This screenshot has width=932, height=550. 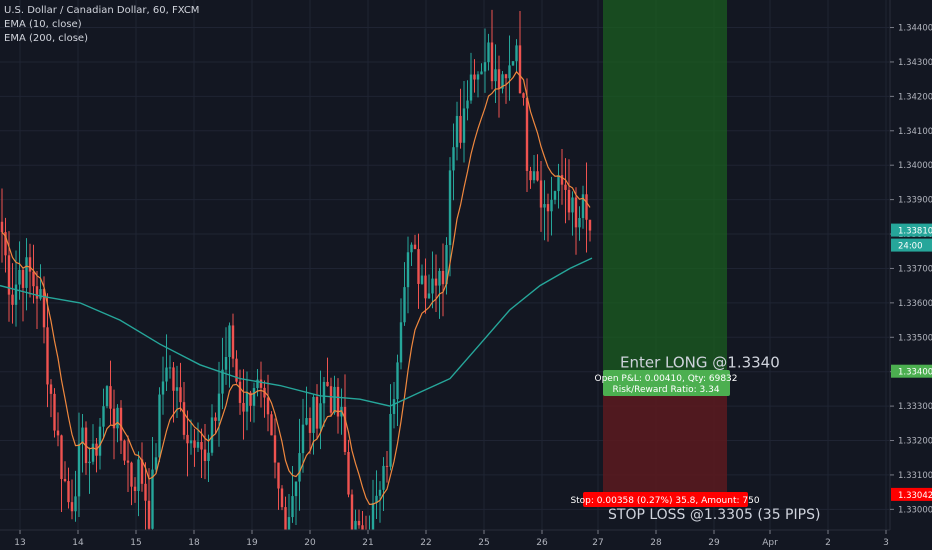 What do you see at coordinates (102, 10) in the screenshot?
I see `symbol-title: U.S. Dollar / Canadian Dollar, 60, FXCM` at bounding box center [102, 10].